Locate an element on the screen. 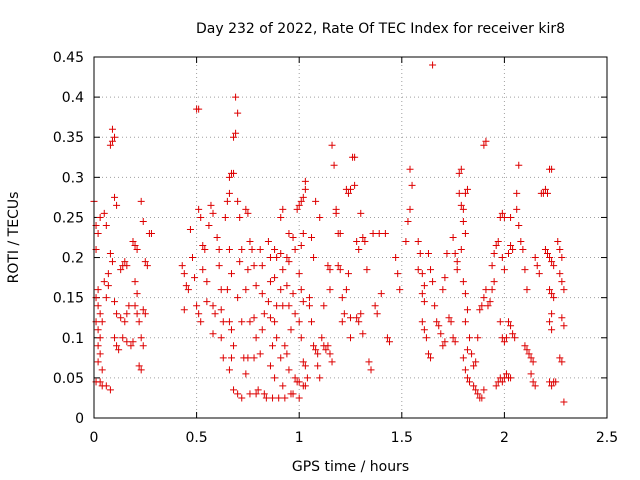 The image size is (640, 480). y-tick-label: 0 is located at coordinates (79, 419).